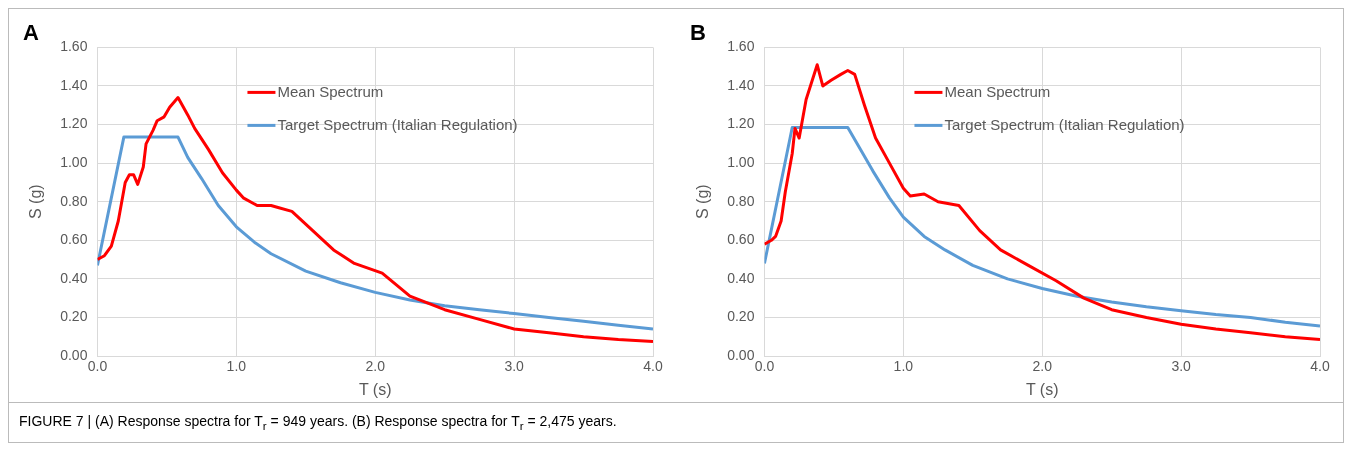 This screenshot has width=1354, height=475. Describe the element at coordinates (318, 422) in the screenshot. I see `caption: FIGURE 7 | (A) Response spectra for T$_{r}$ = 949 years. (B) Response spectra for T$_{r}$ = 2,475 years.` at that location.